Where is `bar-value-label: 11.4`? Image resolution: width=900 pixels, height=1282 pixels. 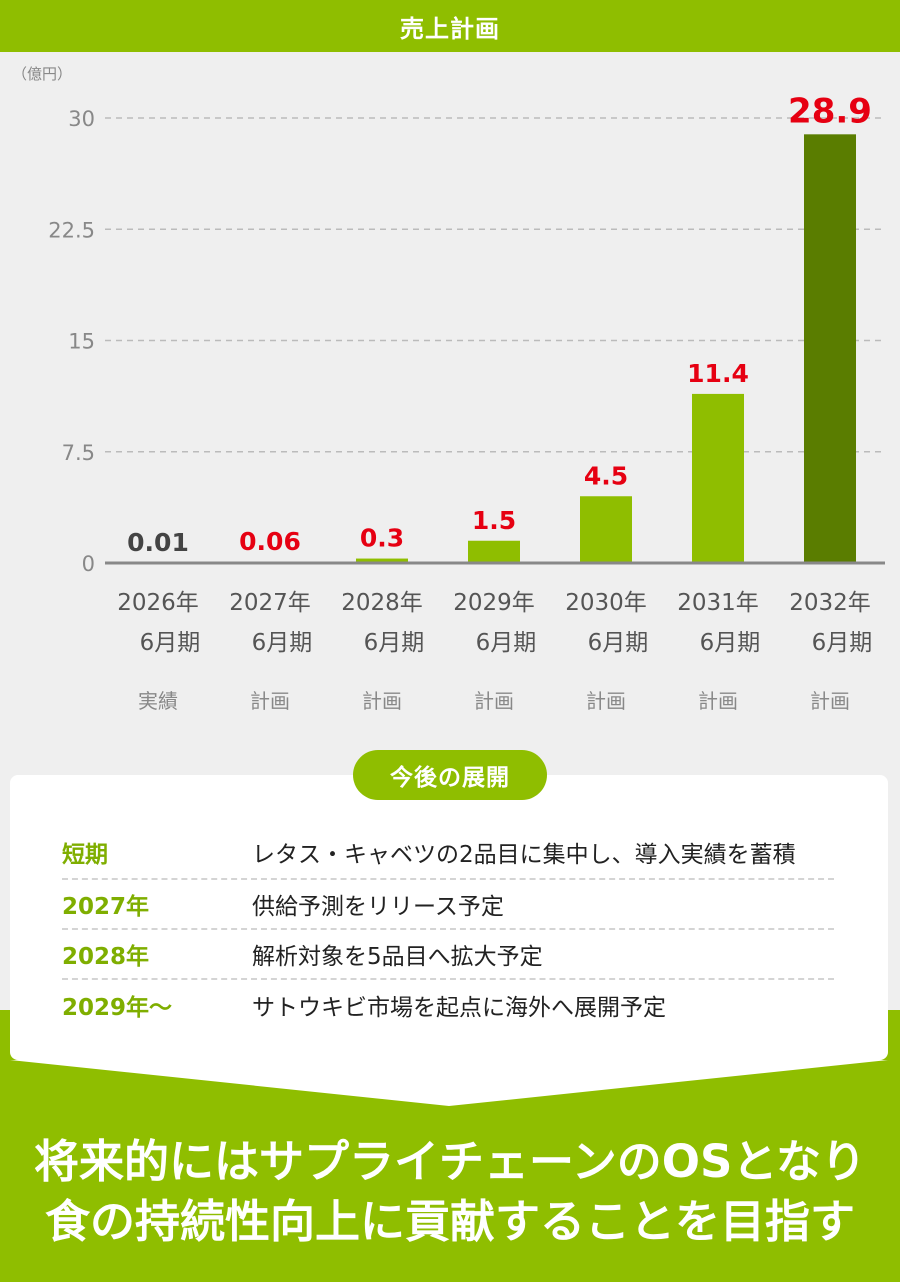 bar-value-label: 11.4 is located at coordinates (718, 373).